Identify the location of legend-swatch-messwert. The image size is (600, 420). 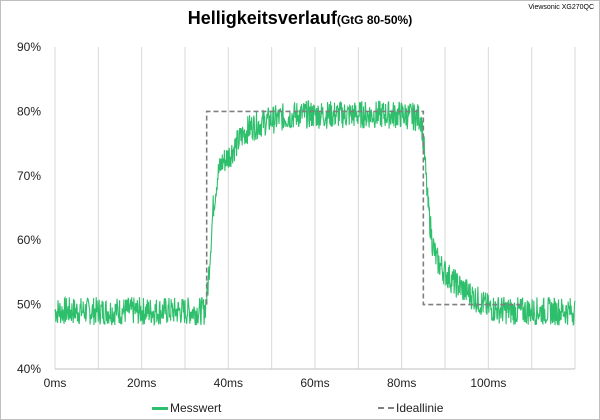
(160, 408).